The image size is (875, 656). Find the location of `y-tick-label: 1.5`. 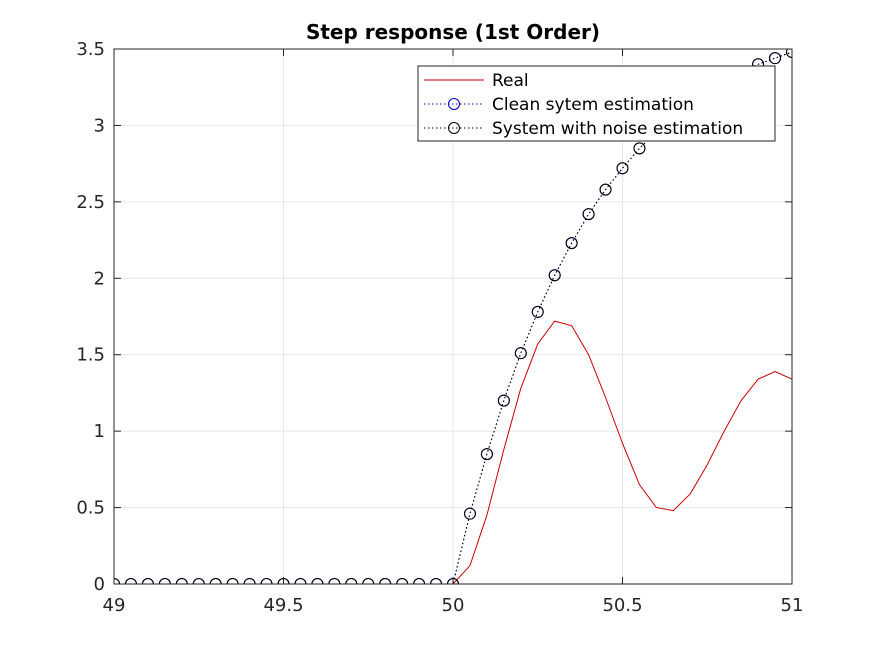

y-tick-label: 1.5 is located at coordinates (90, 355).